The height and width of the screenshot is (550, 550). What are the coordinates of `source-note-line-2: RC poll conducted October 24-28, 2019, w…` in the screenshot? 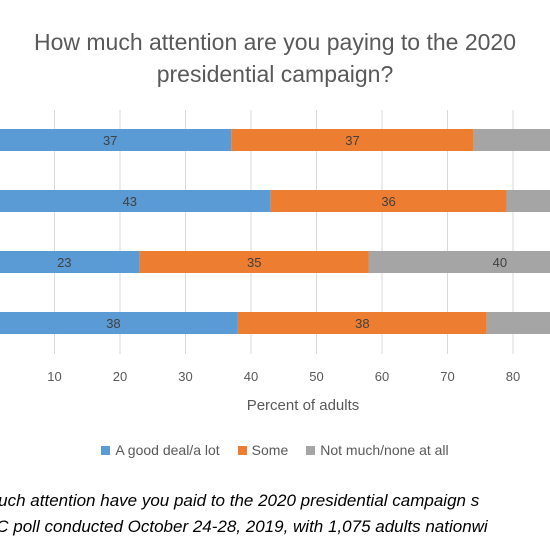 It's located at (244, 526).